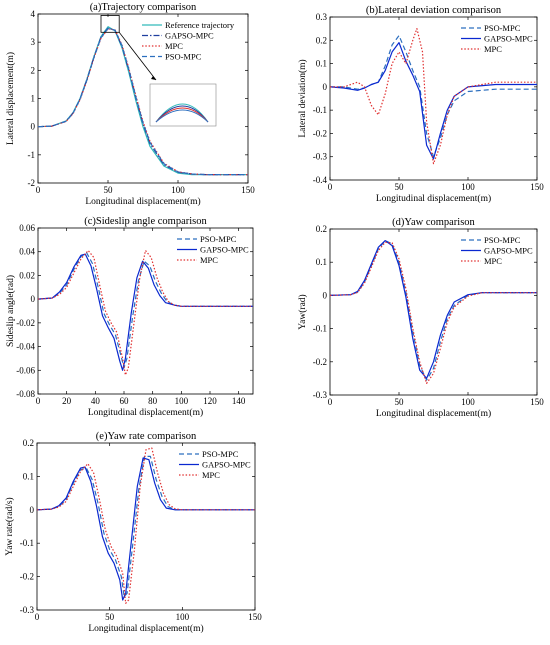  I want to click on y-tick-label: -0.04, so click(25, 347).